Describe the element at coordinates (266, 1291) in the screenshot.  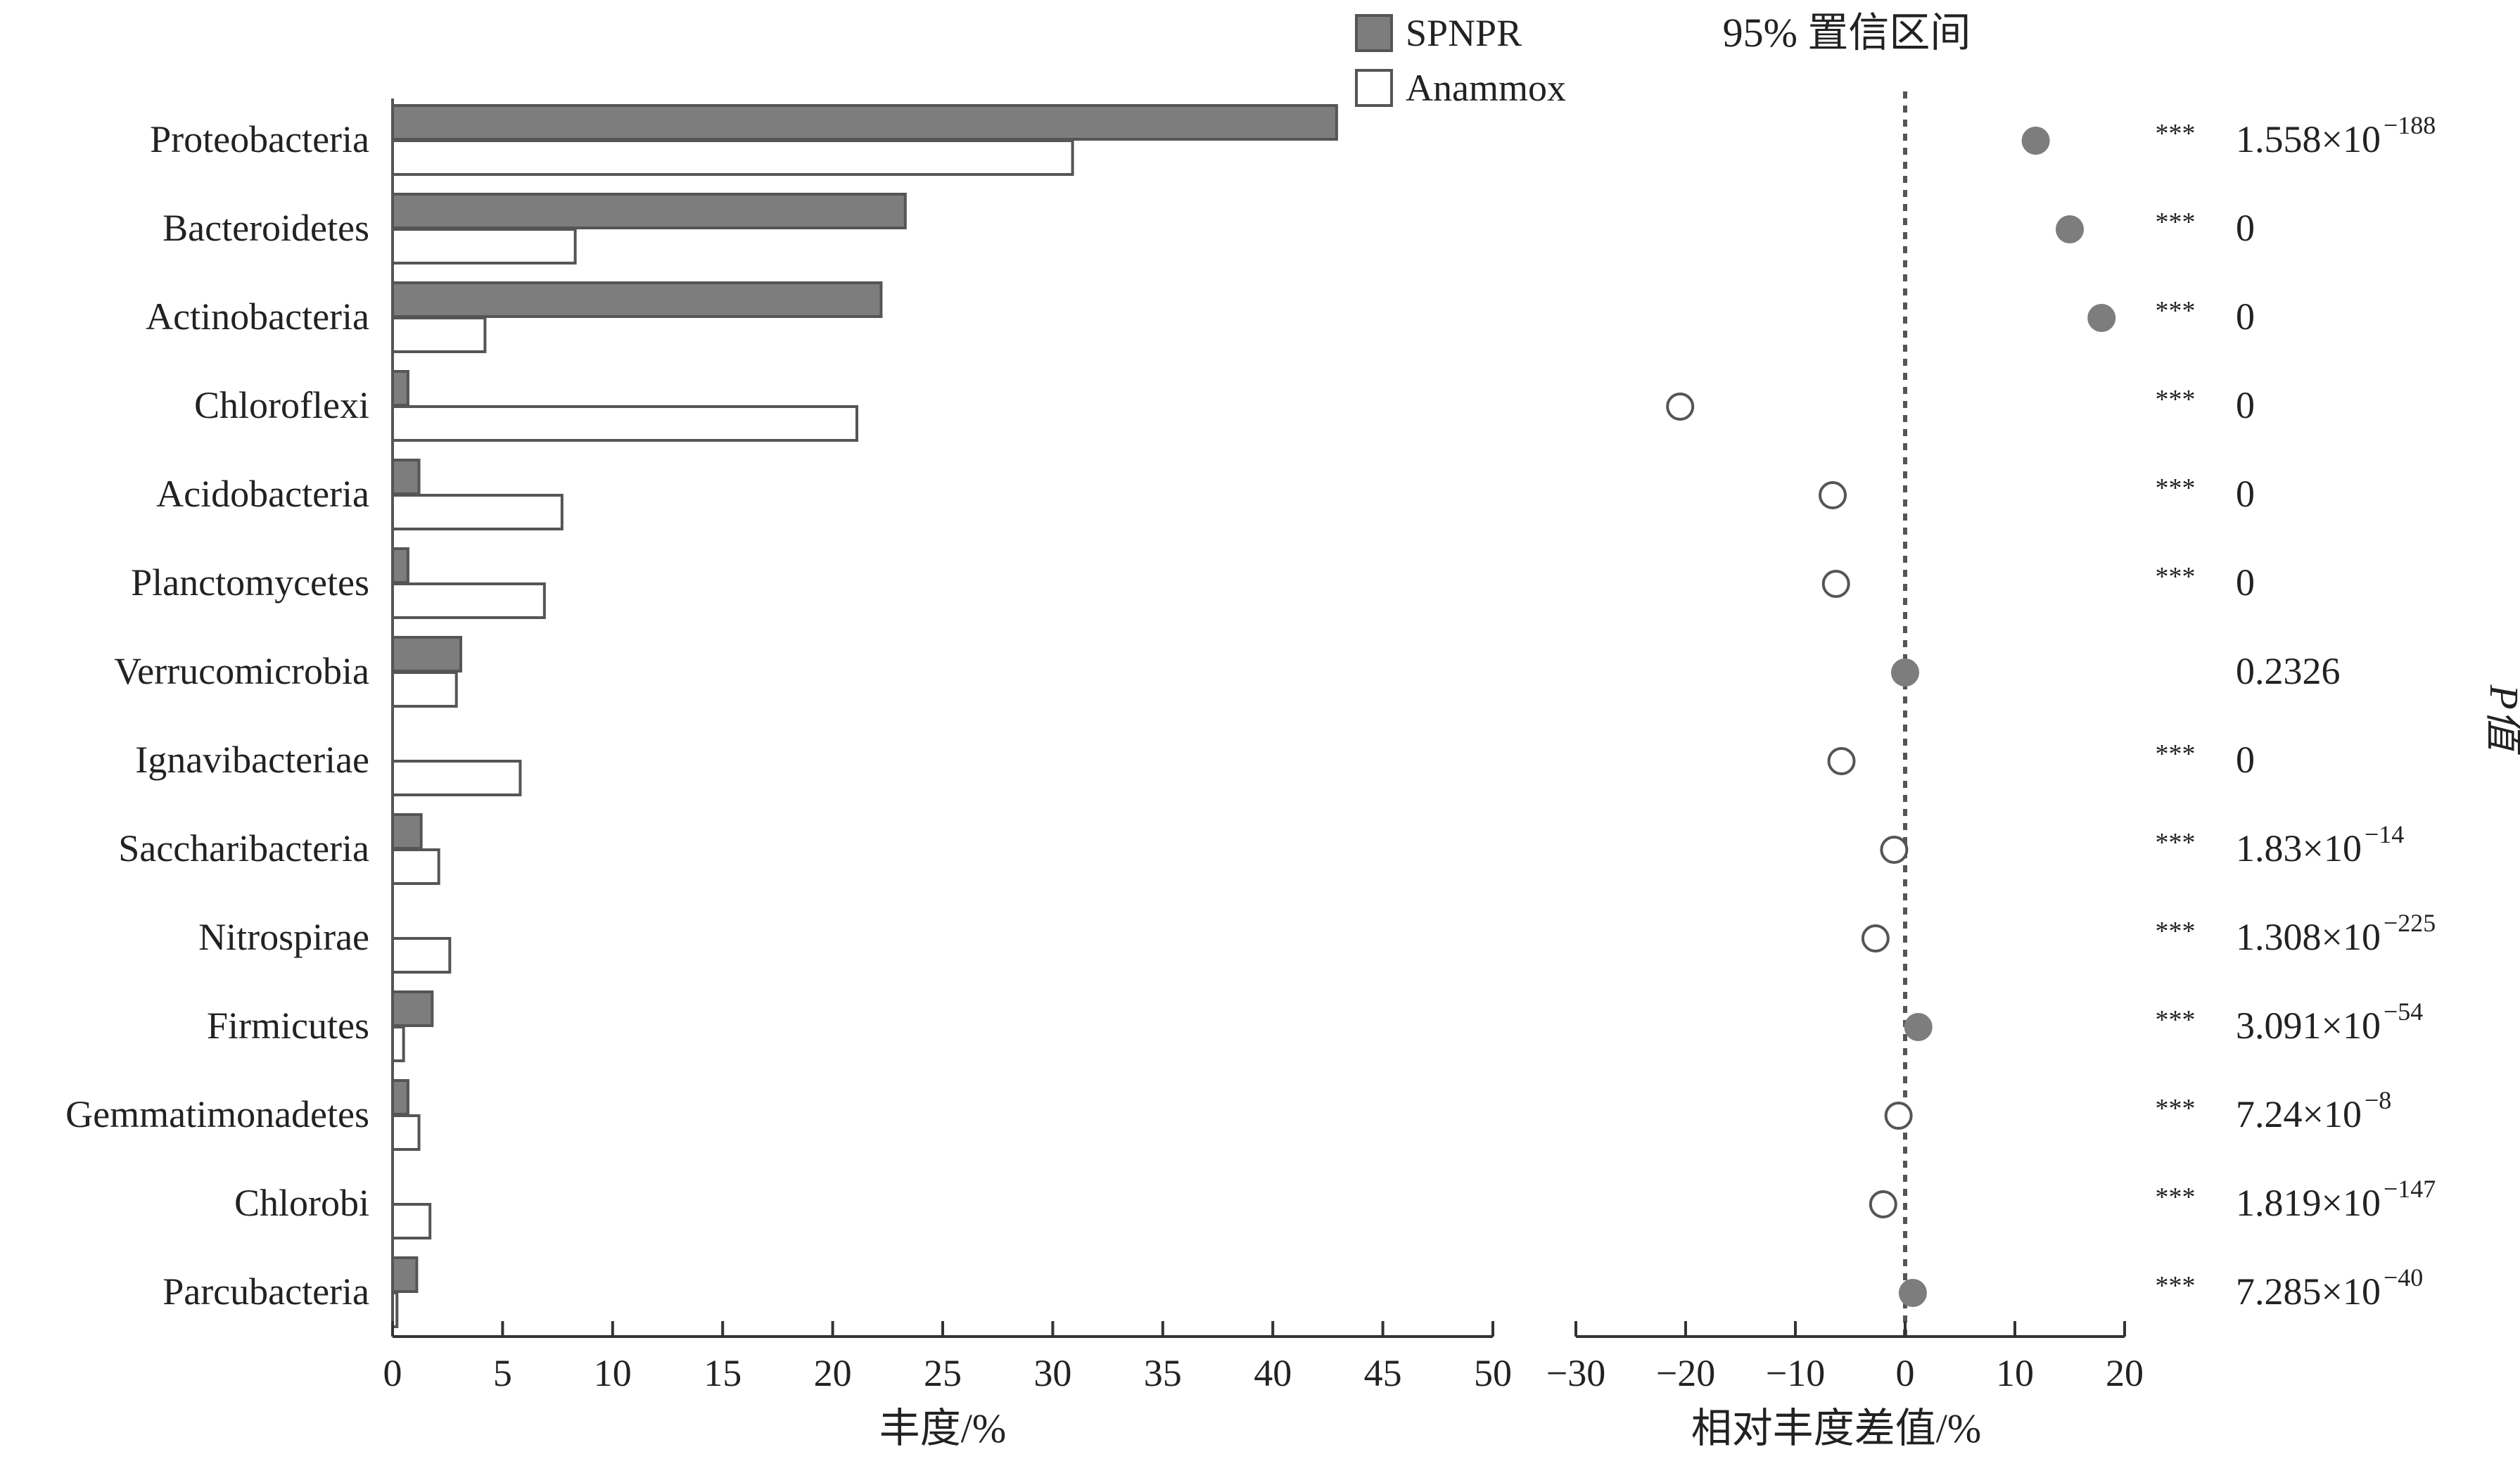
I see `category-label: Parcubacteria` at that location.